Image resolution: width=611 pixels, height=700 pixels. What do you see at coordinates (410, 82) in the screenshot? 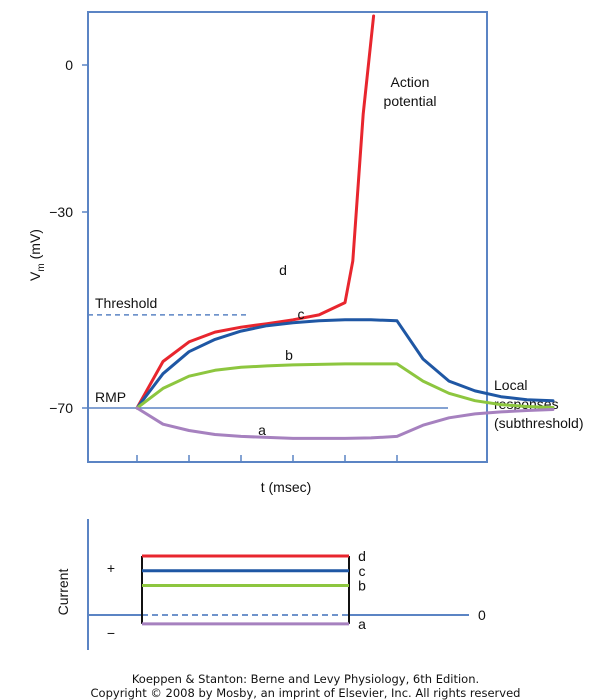
I see `annotation-action-potential-1: Action` at bounding box center [410, 82].